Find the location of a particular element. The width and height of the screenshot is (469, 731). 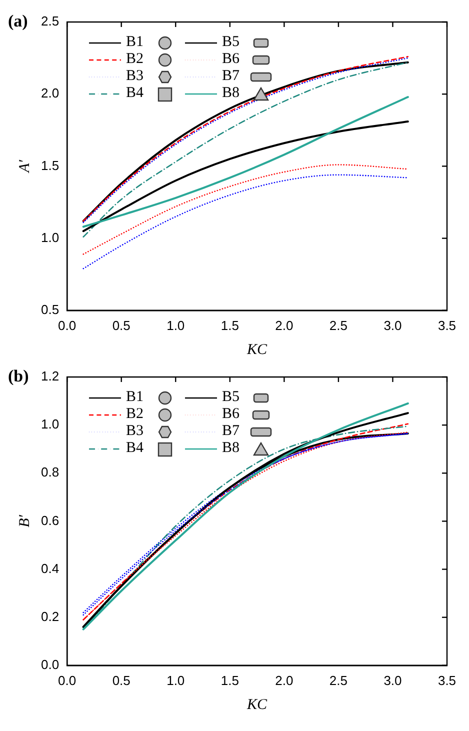

y-tick-label: 0.8 is located at coordinates (50, 472).